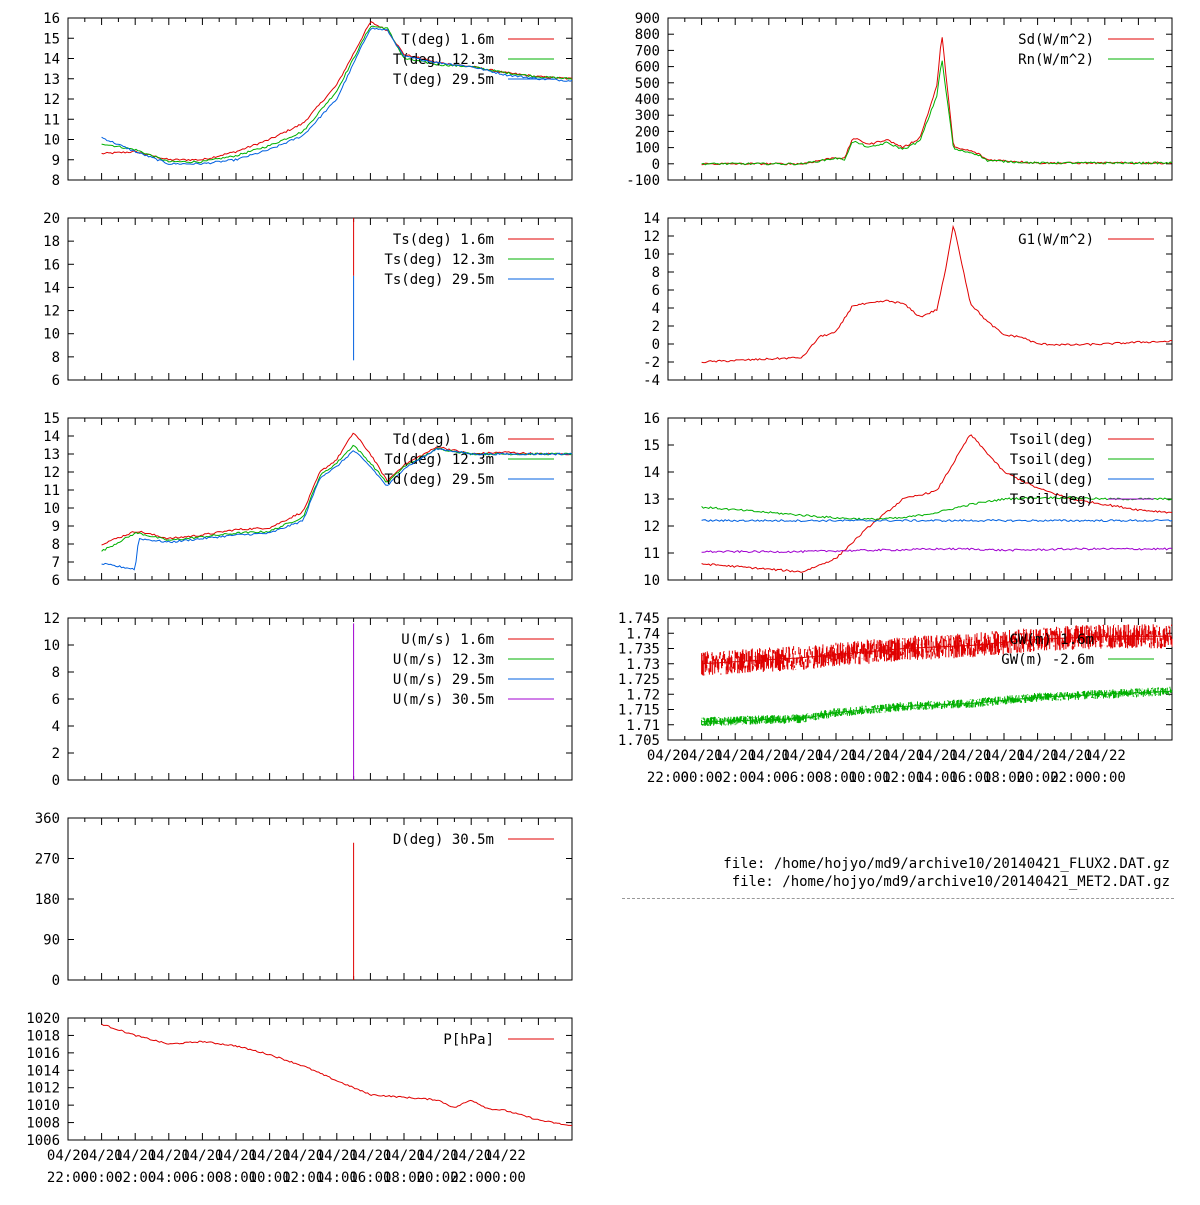  Describe the element at coordinates (937, 778) in the screenshot. I see `x-tick-label-time: 14:00` at that location.